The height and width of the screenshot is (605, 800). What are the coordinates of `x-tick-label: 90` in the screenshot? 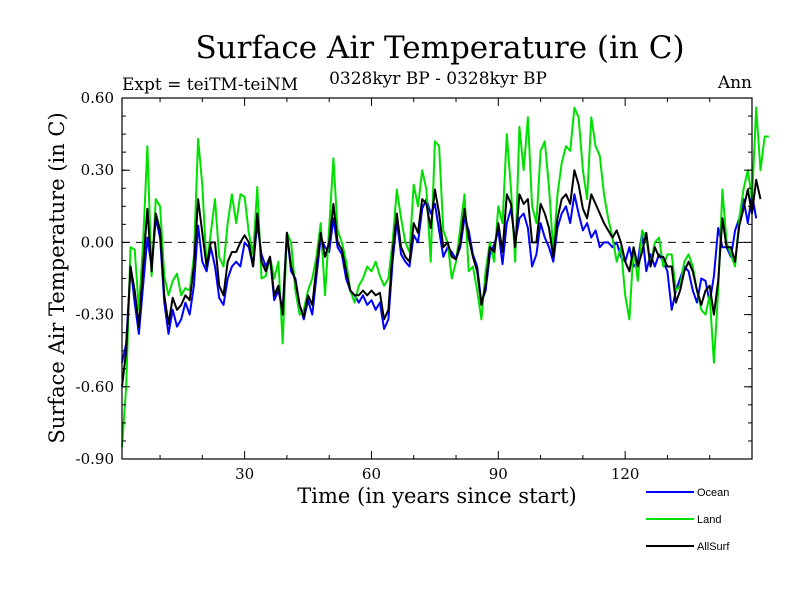 It's located at (498, 474).